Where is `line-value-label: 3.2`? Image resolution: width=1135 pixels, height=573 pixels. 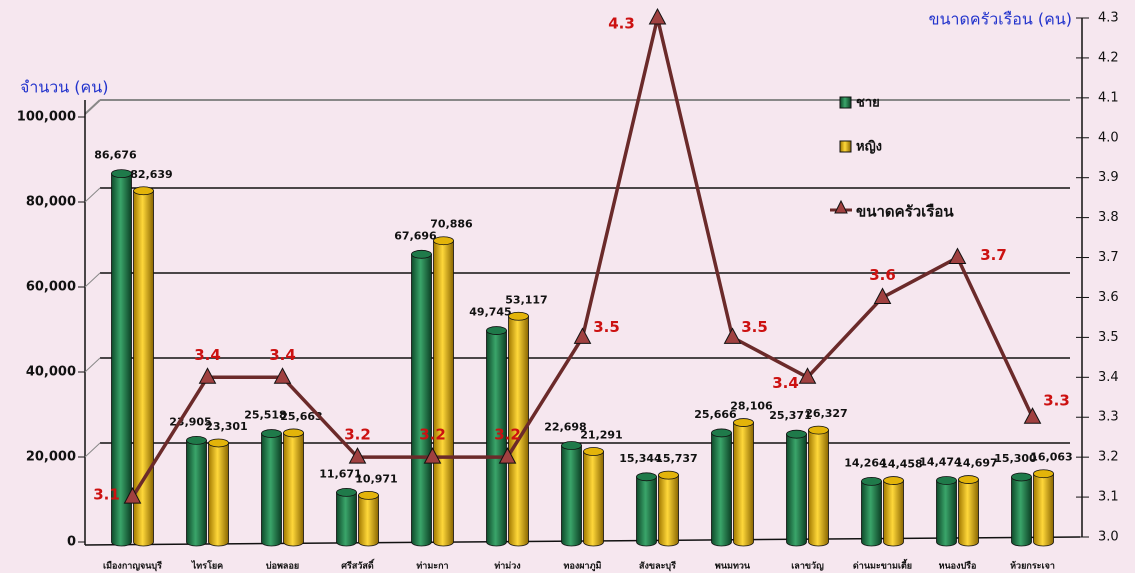 line-value-label: 3.2 is located at coordinates (432, 435).